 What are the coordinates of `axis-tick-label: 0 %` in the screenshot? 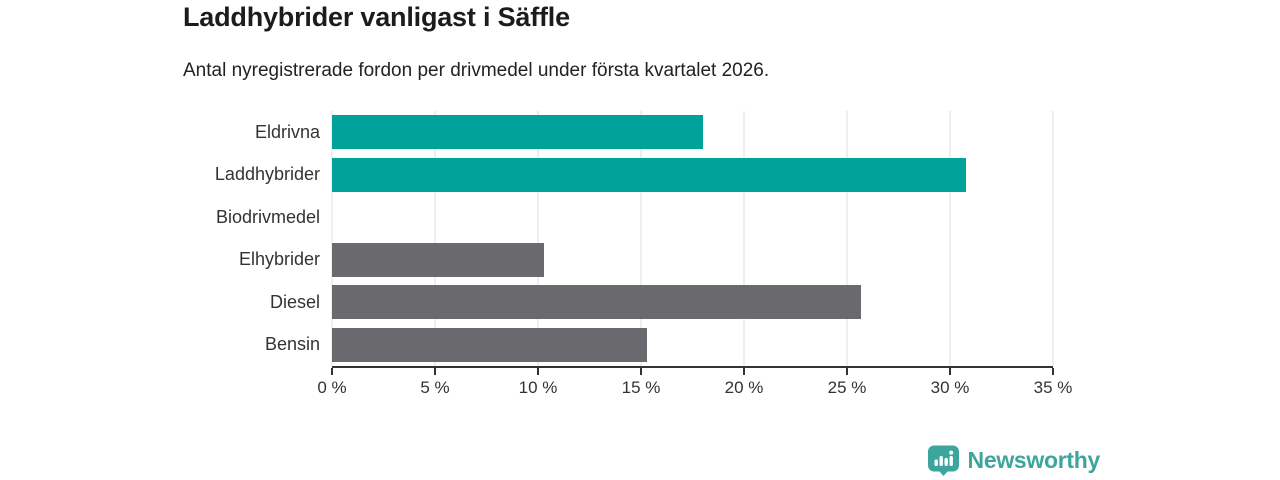 It's located at (332, 387).